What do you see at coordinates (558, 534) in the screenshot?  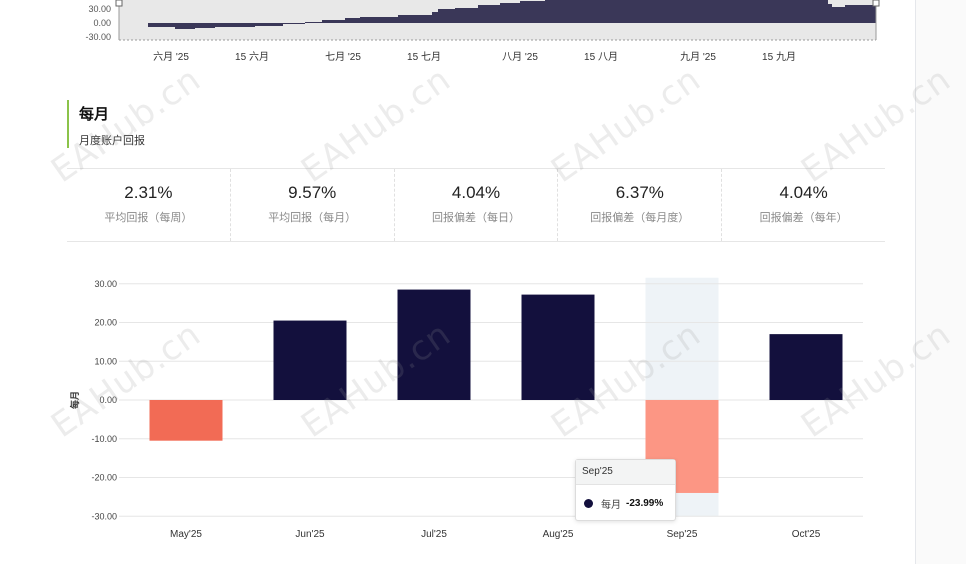 I see `x-tick-label: Aug'25` at bounding box center [558, 534].